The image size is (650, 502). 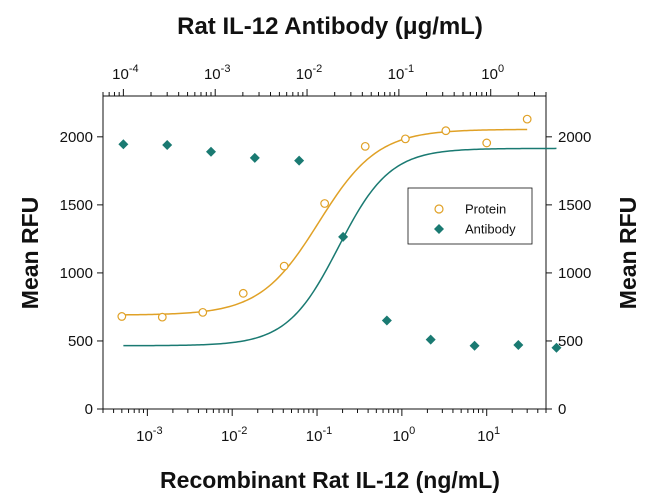 What do you see at coordinates (234, 435) in the screenshot?
I see `x-tick-label: 10⁻²` at bounding box center [234, 435].